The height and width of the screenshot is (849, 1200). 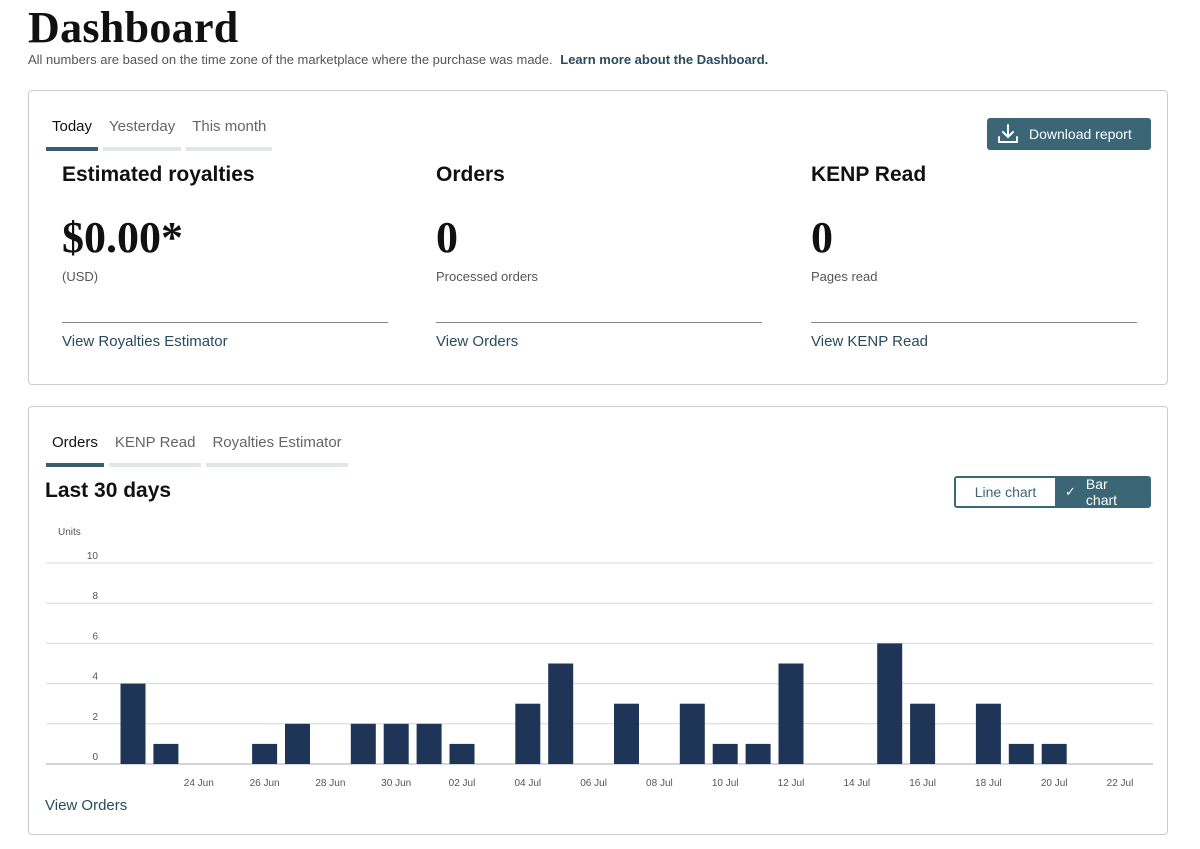 I want to click on y-tick-label: 8, so click(x=95, y=596).